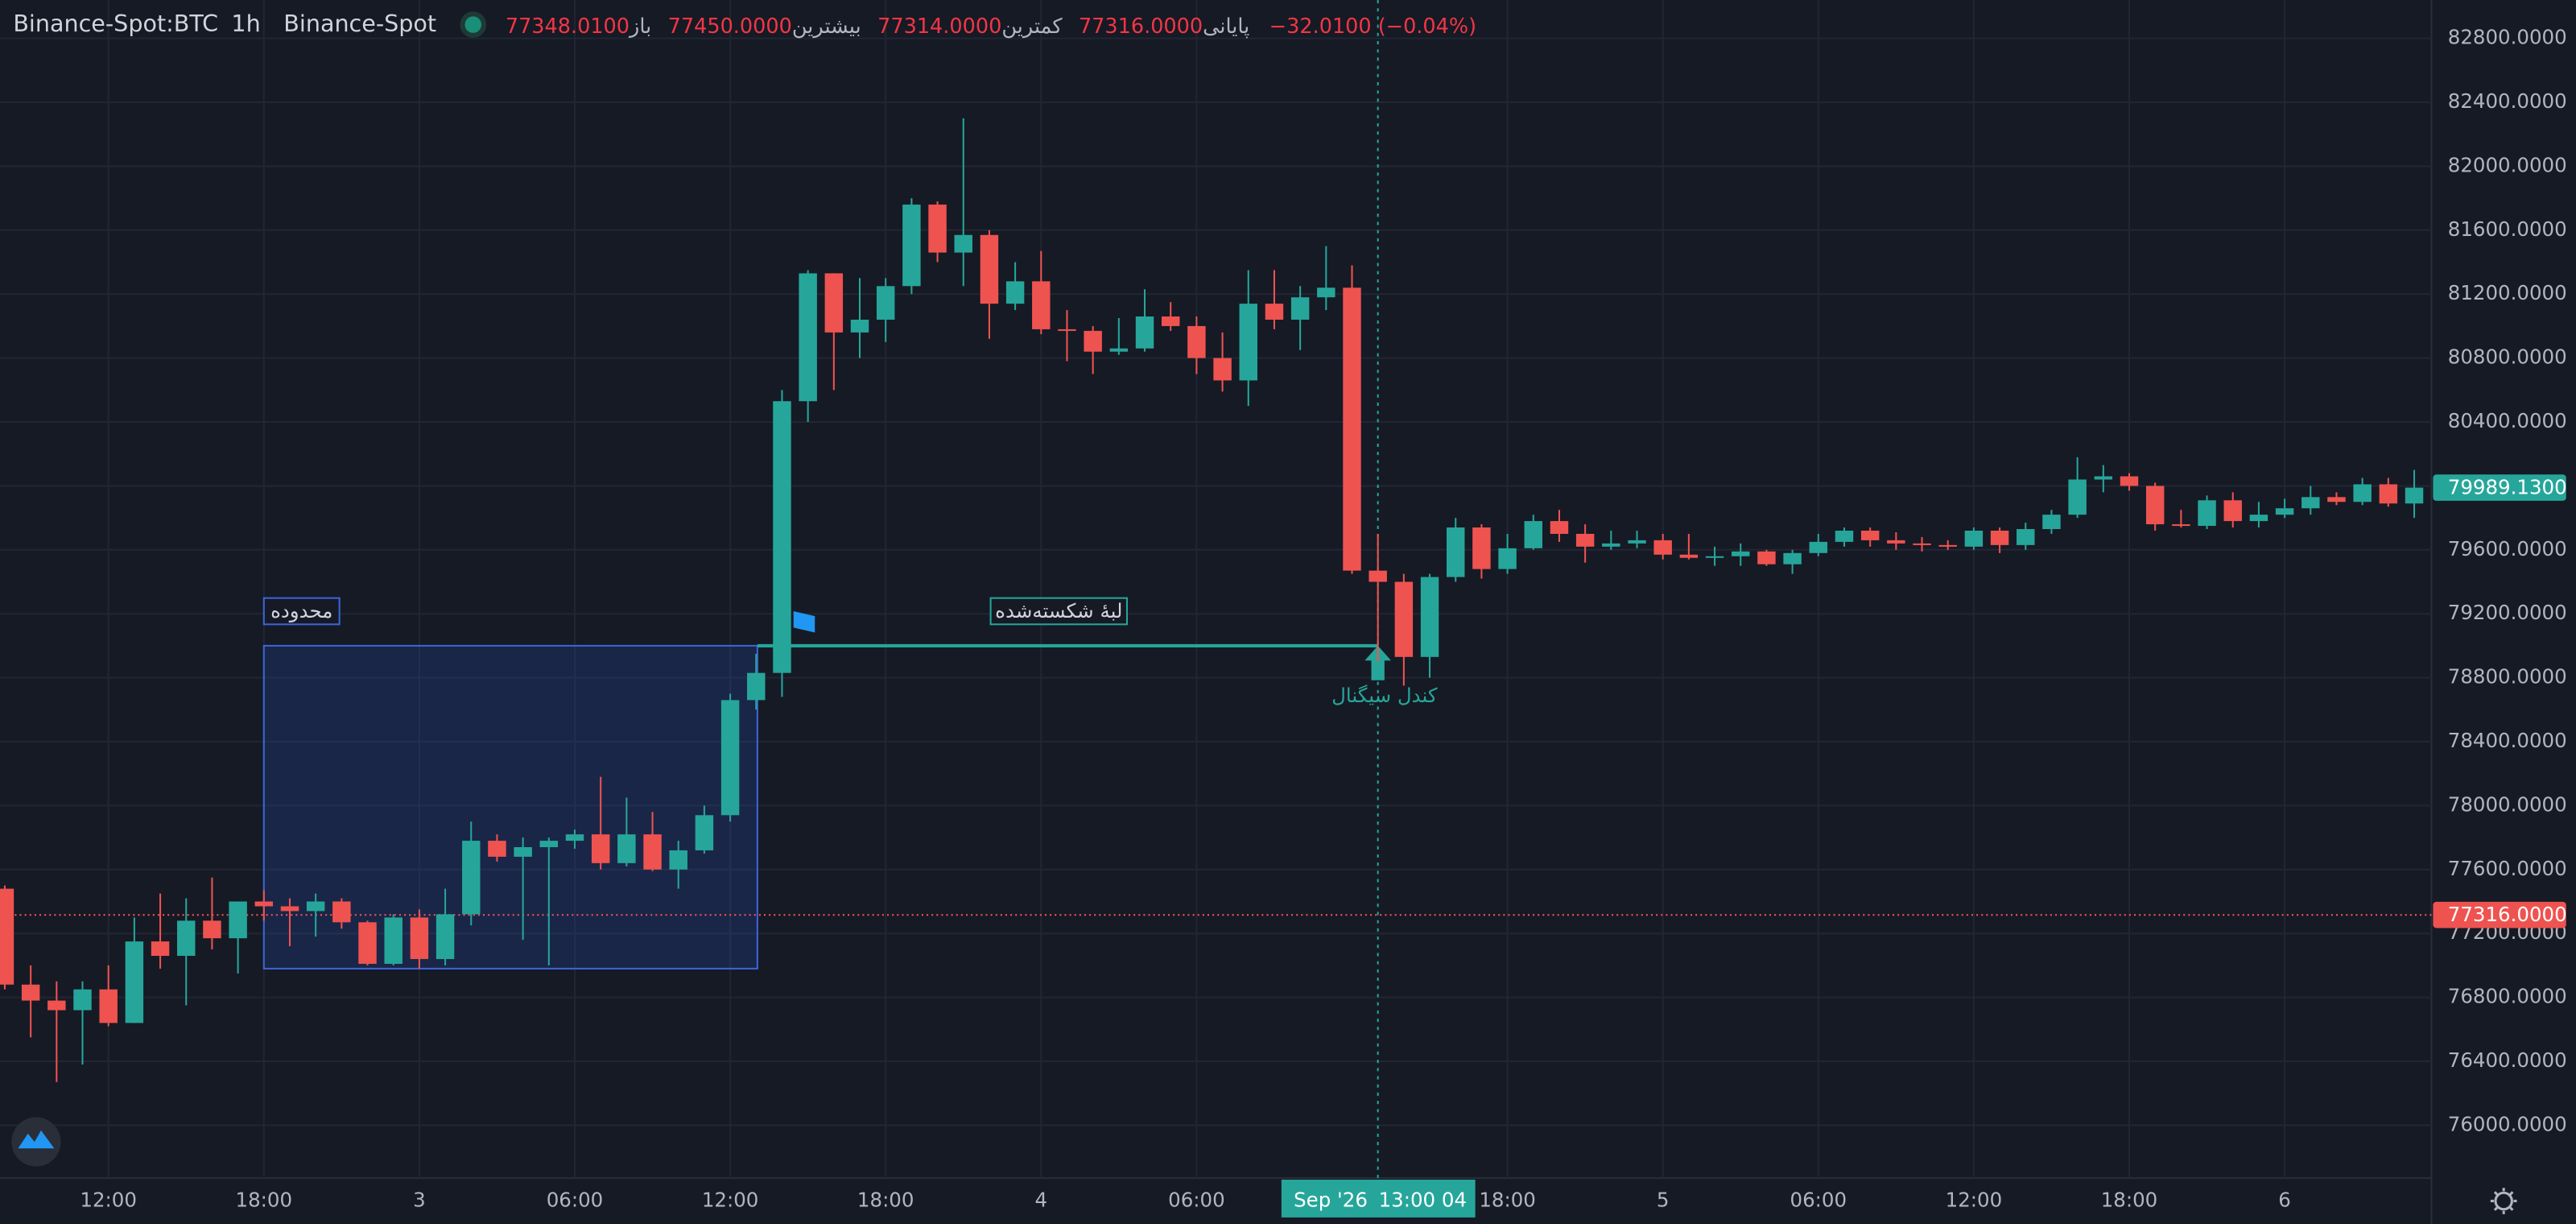 The image size is (2576, 1224). I want to click on ohlc-value: 77450.0000, so click(729, 24).